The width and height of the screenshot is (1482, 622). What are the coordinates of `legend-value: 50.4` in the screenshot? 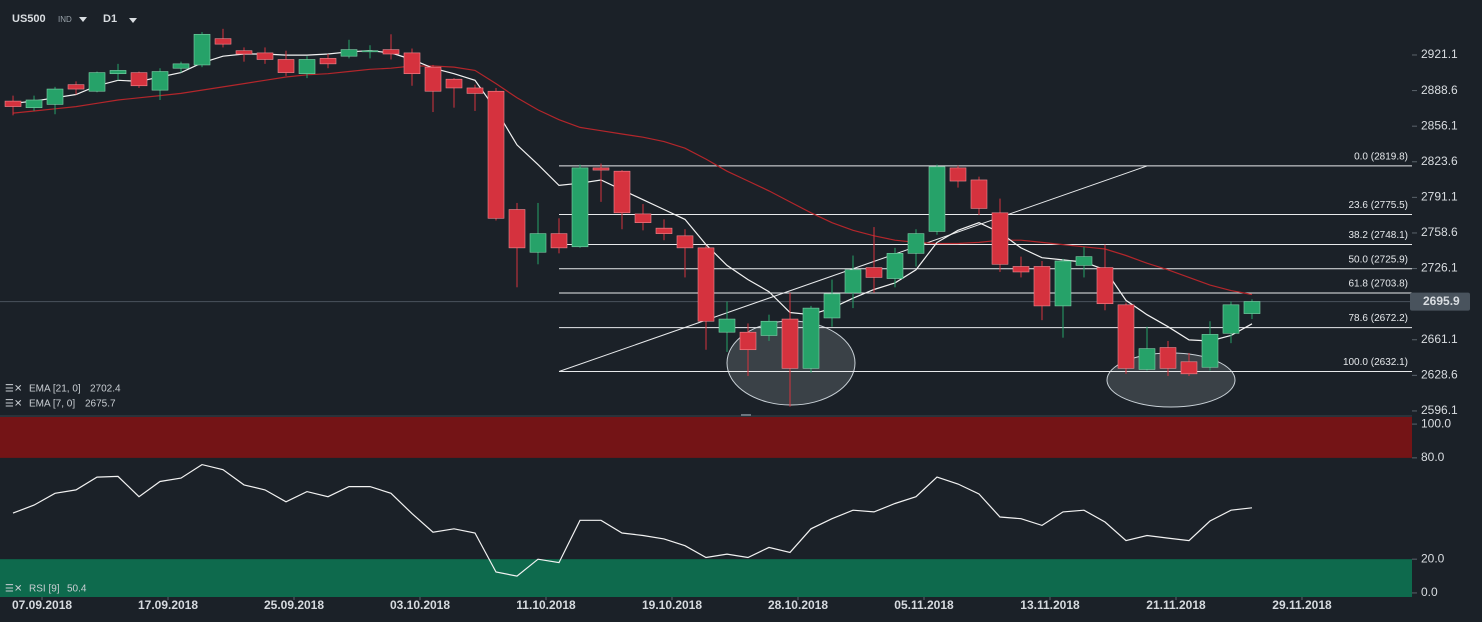 It's located at (77, 589).